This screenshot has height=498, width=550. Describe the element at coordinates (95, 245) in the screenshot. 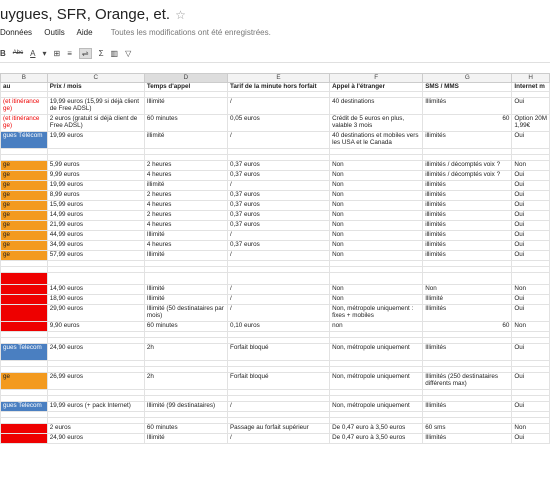

I see `table-cell: 34,99 euros` at that location.